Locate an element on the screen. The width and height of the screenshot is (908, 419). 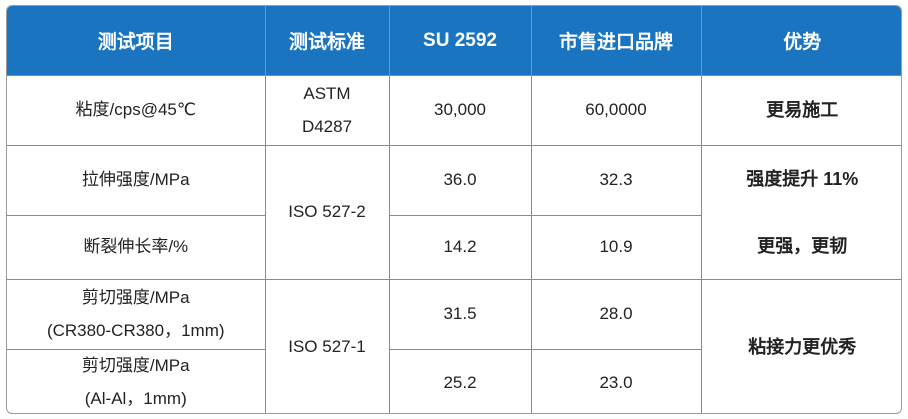
cell-item: 粘度/cps@45℃ is located at coordinates (136, 110).